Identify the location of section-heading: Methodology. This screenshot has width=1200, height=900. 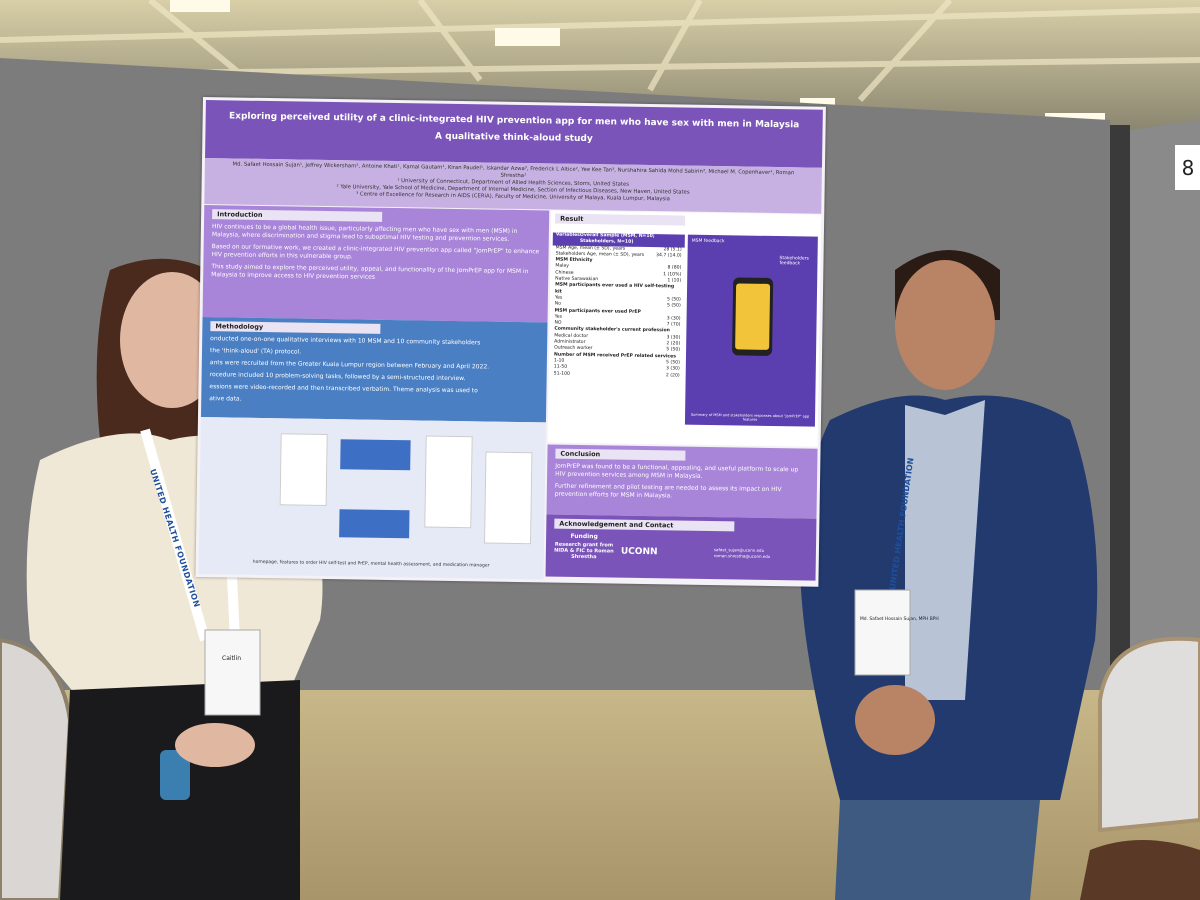
(295, 327).